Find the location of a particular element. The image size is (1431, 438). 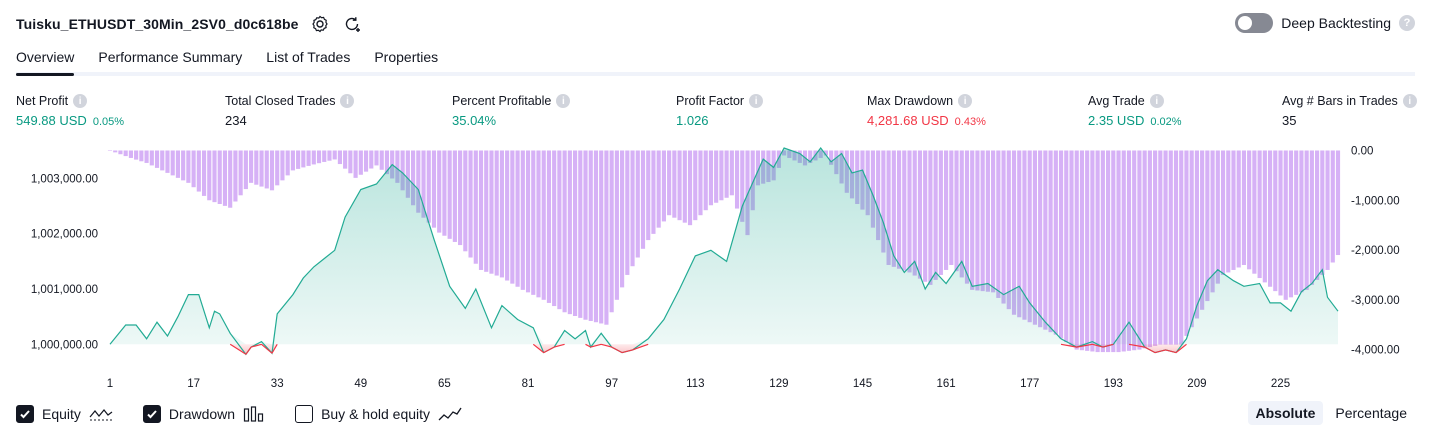

x-tick-label: 65 is located at coordinates (444, 384).